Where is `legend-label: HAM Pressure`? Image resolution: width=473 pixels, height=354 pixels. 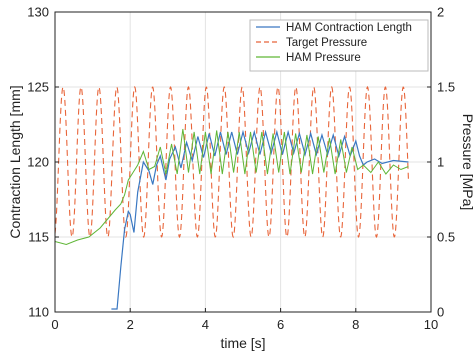 legend-label: HAM Pressure is located at coordinates (323, 58).